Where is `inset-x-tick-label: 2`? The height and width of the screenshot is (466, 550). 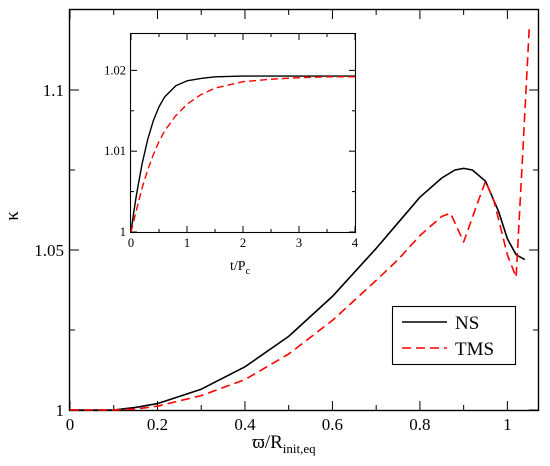 inset-x-tick-label: 2 is located at coordinates (243, 243).